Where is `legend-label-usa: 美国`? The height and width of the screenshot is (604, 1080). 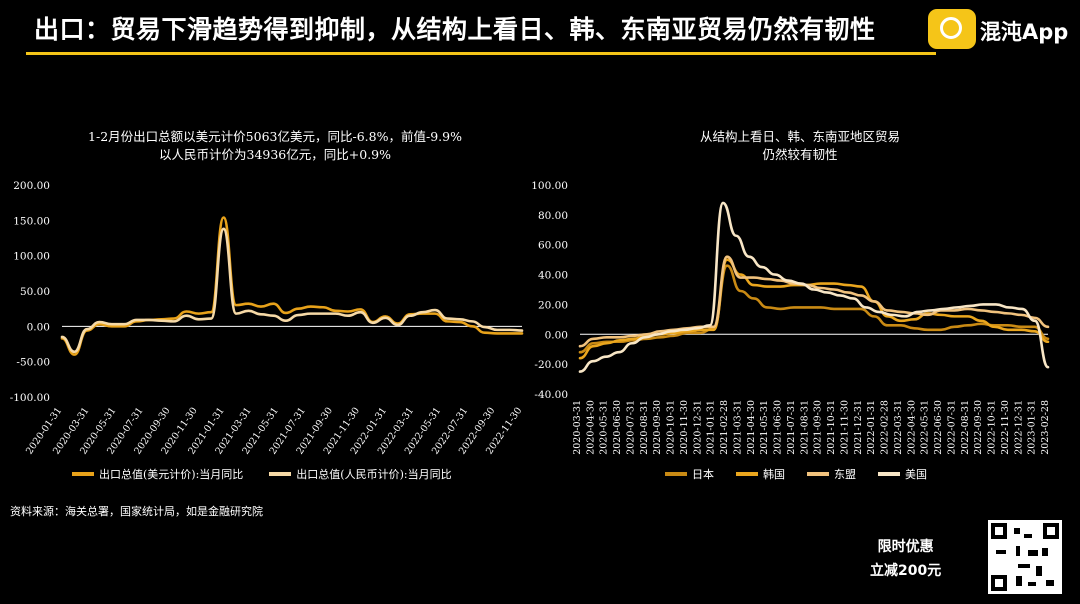
legend-label-usa: 美国 is located at coordinates (916, 474).